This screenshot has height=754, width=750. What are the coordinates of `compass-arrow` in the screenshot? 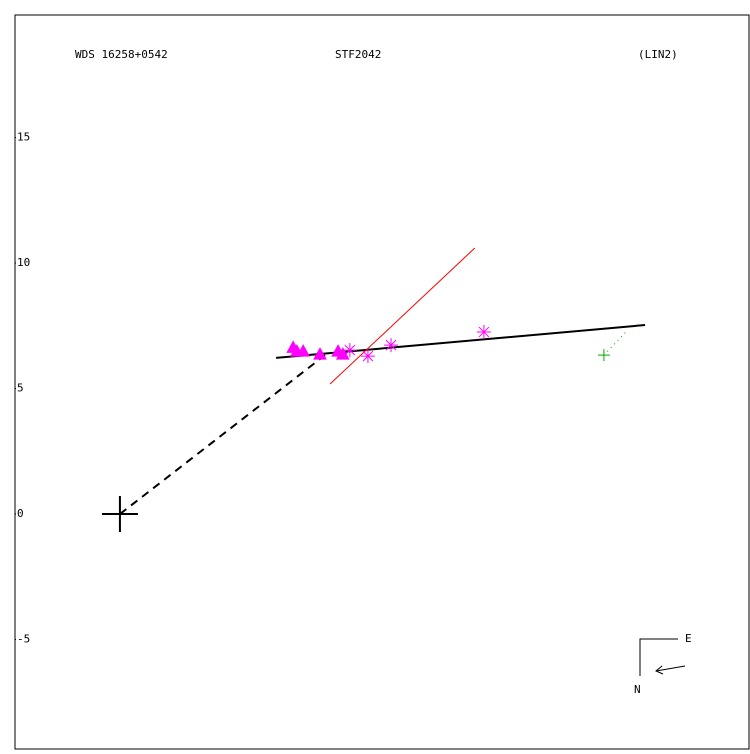 It's located at (670, 668).